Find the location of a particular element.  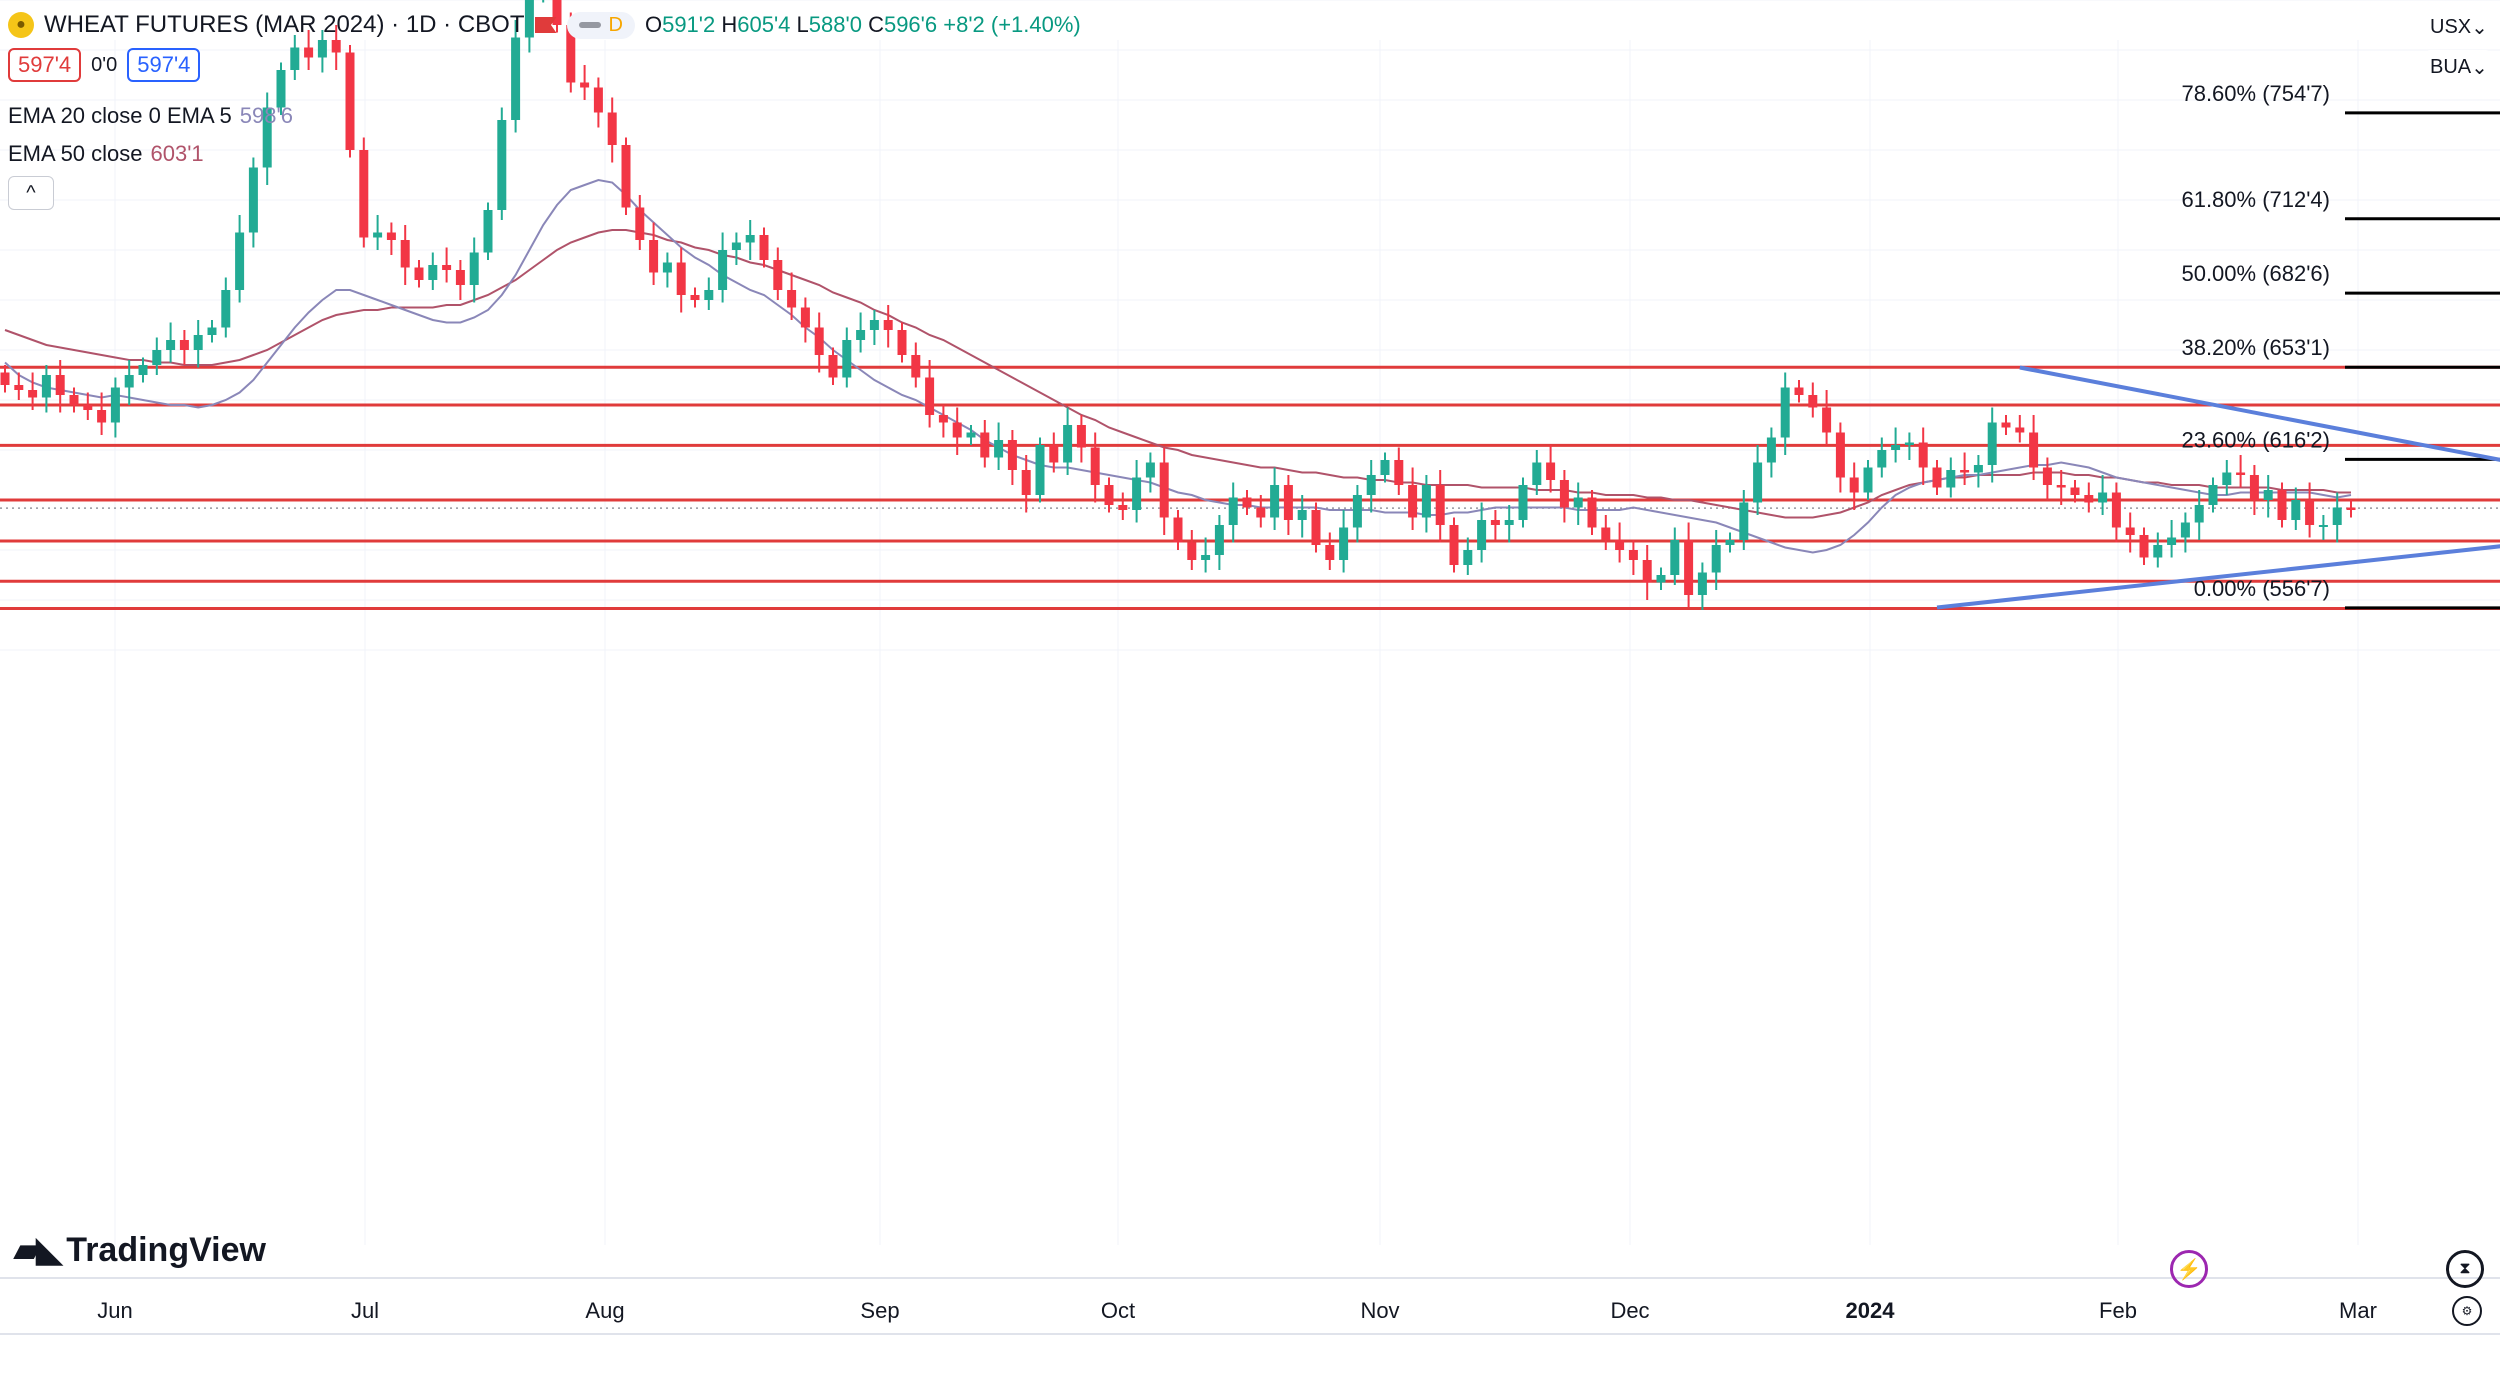

hourglass-icon: ⧗ is located at coordinates (2465, 1269).